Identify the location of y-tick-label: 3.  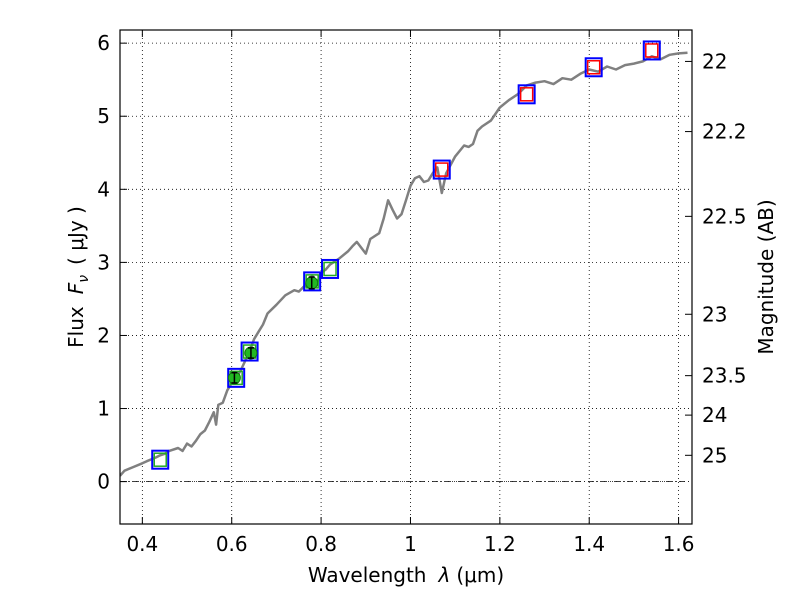
(103, 262).